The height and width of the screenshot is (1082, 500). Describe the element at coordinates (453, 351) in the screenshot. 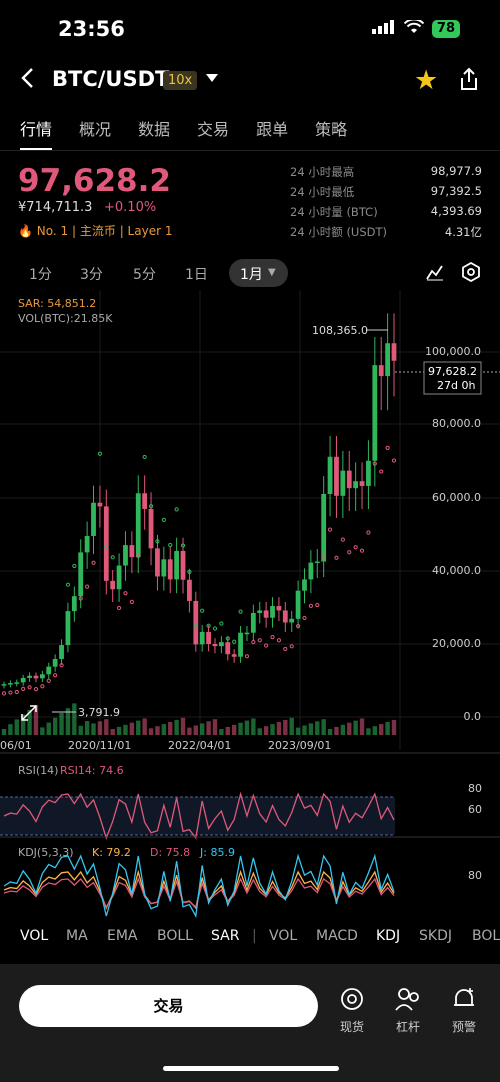

I see `y-tick-label: 100,000.0` at that location.